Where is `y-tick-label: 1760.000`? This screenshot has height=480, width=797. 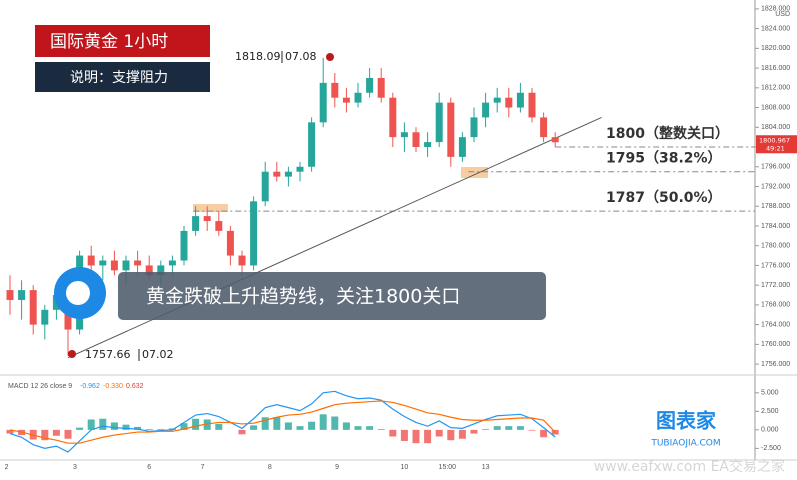
y-tick-label: 1760.000 is located at coordinates (775, 344).